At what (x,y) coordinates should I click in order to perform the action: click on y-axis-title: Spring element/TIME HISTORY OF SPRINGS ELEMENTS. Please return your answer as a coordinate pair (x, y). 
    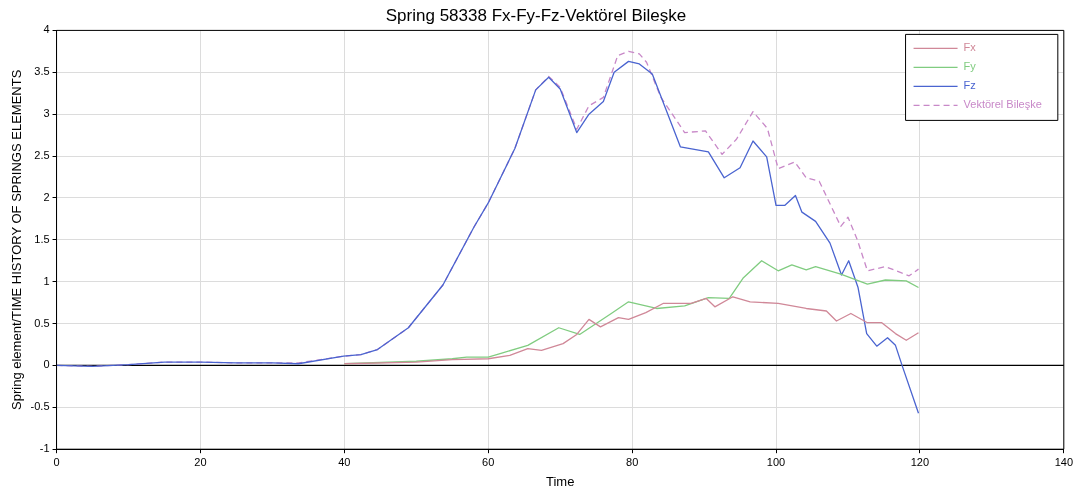
    Looking at the image, I should click on (17, 239).